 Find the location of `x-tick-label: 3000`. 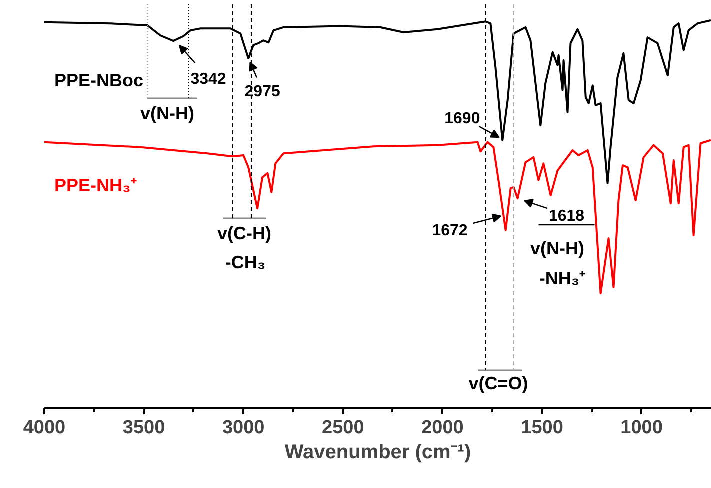

x-tick-label: 3000 is located at coordinates (243, 428).